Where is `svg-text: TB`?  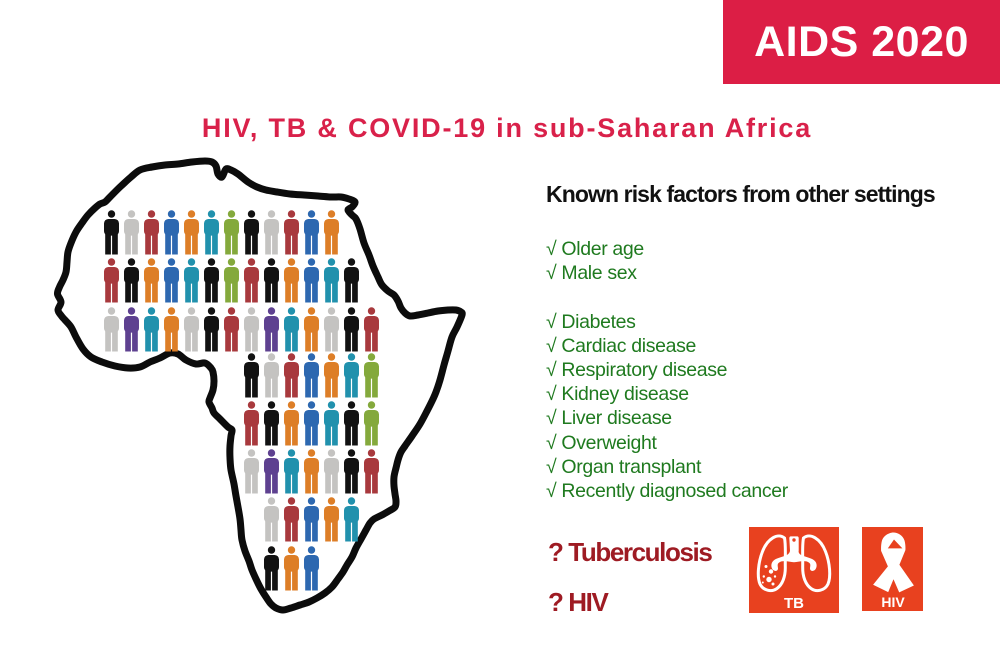 svg-text: TB is located at coordinates (794, 603).